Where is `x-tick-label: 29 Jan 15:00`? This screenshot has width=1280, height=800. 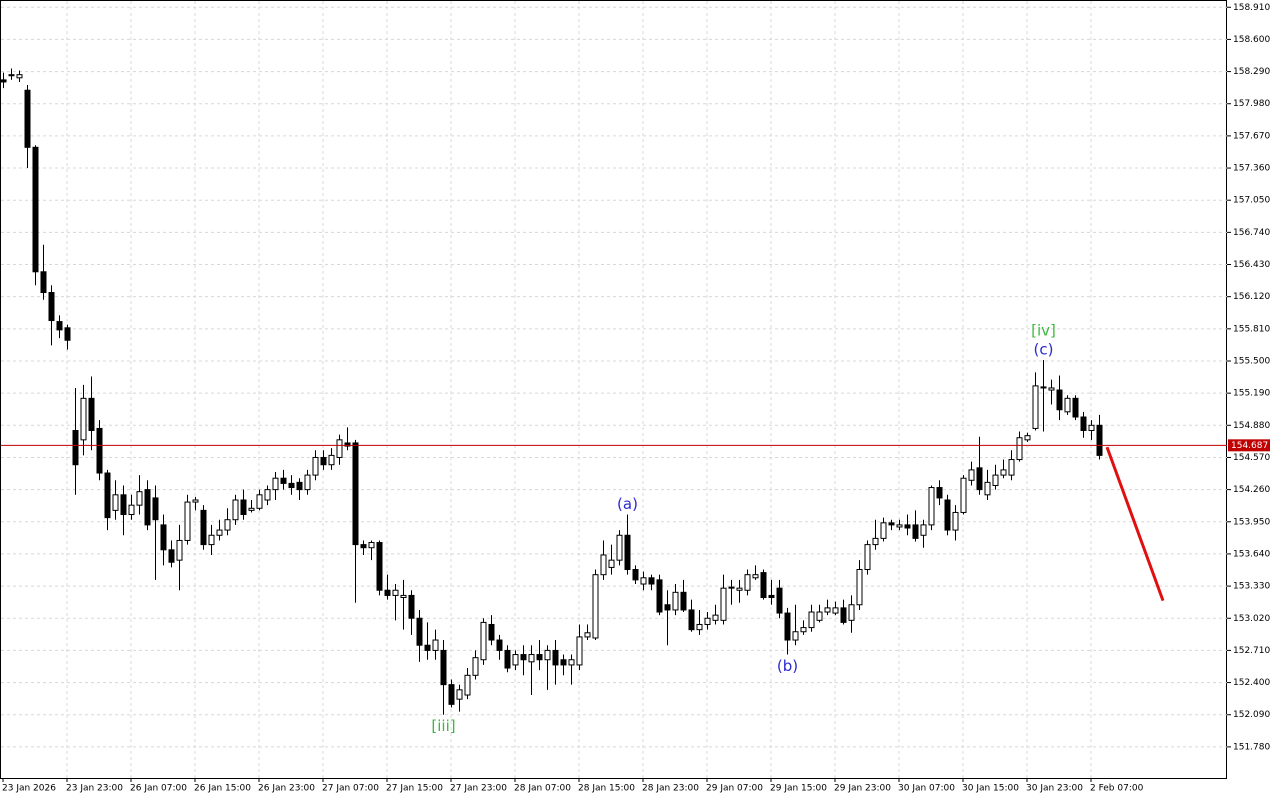
x-tick-label: 29 Jan 15:00 is located at coordinates (798, 789).